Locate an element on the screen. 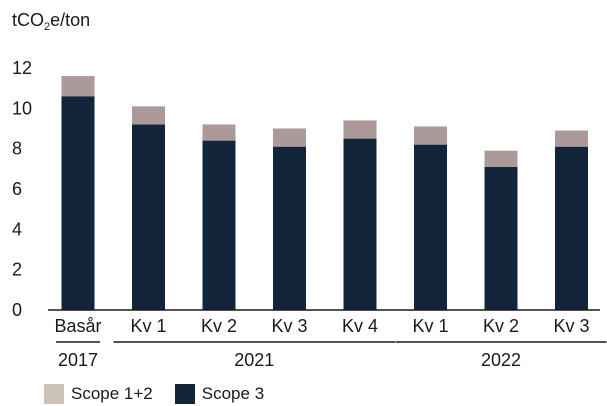 The height and width of the screenshot is (406, 607). x-tick-label-0: Basår is located at coordinates (77, 326).